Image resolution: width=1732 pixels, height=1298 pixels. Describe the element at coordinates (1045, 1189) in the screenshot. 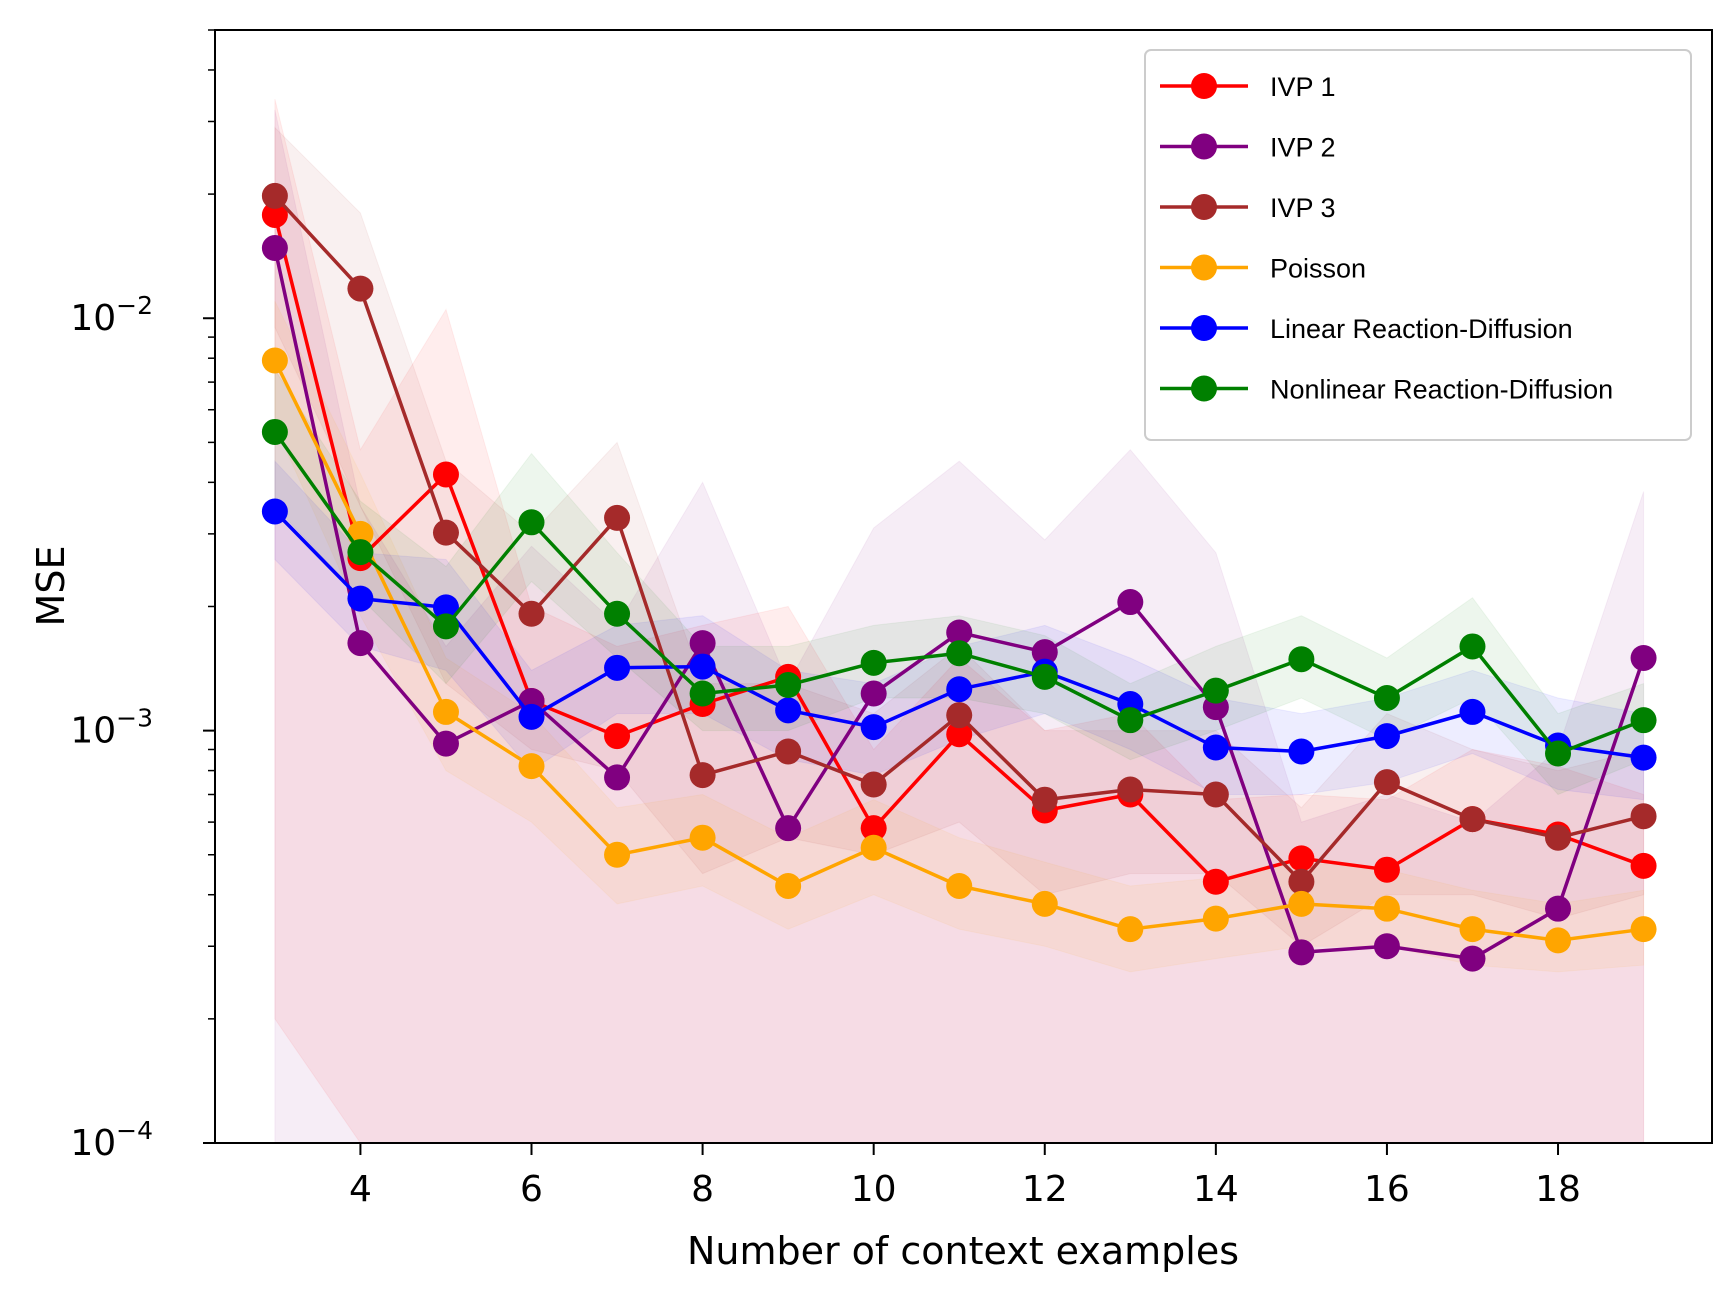

I see `x-tick-label: 12` at that location.